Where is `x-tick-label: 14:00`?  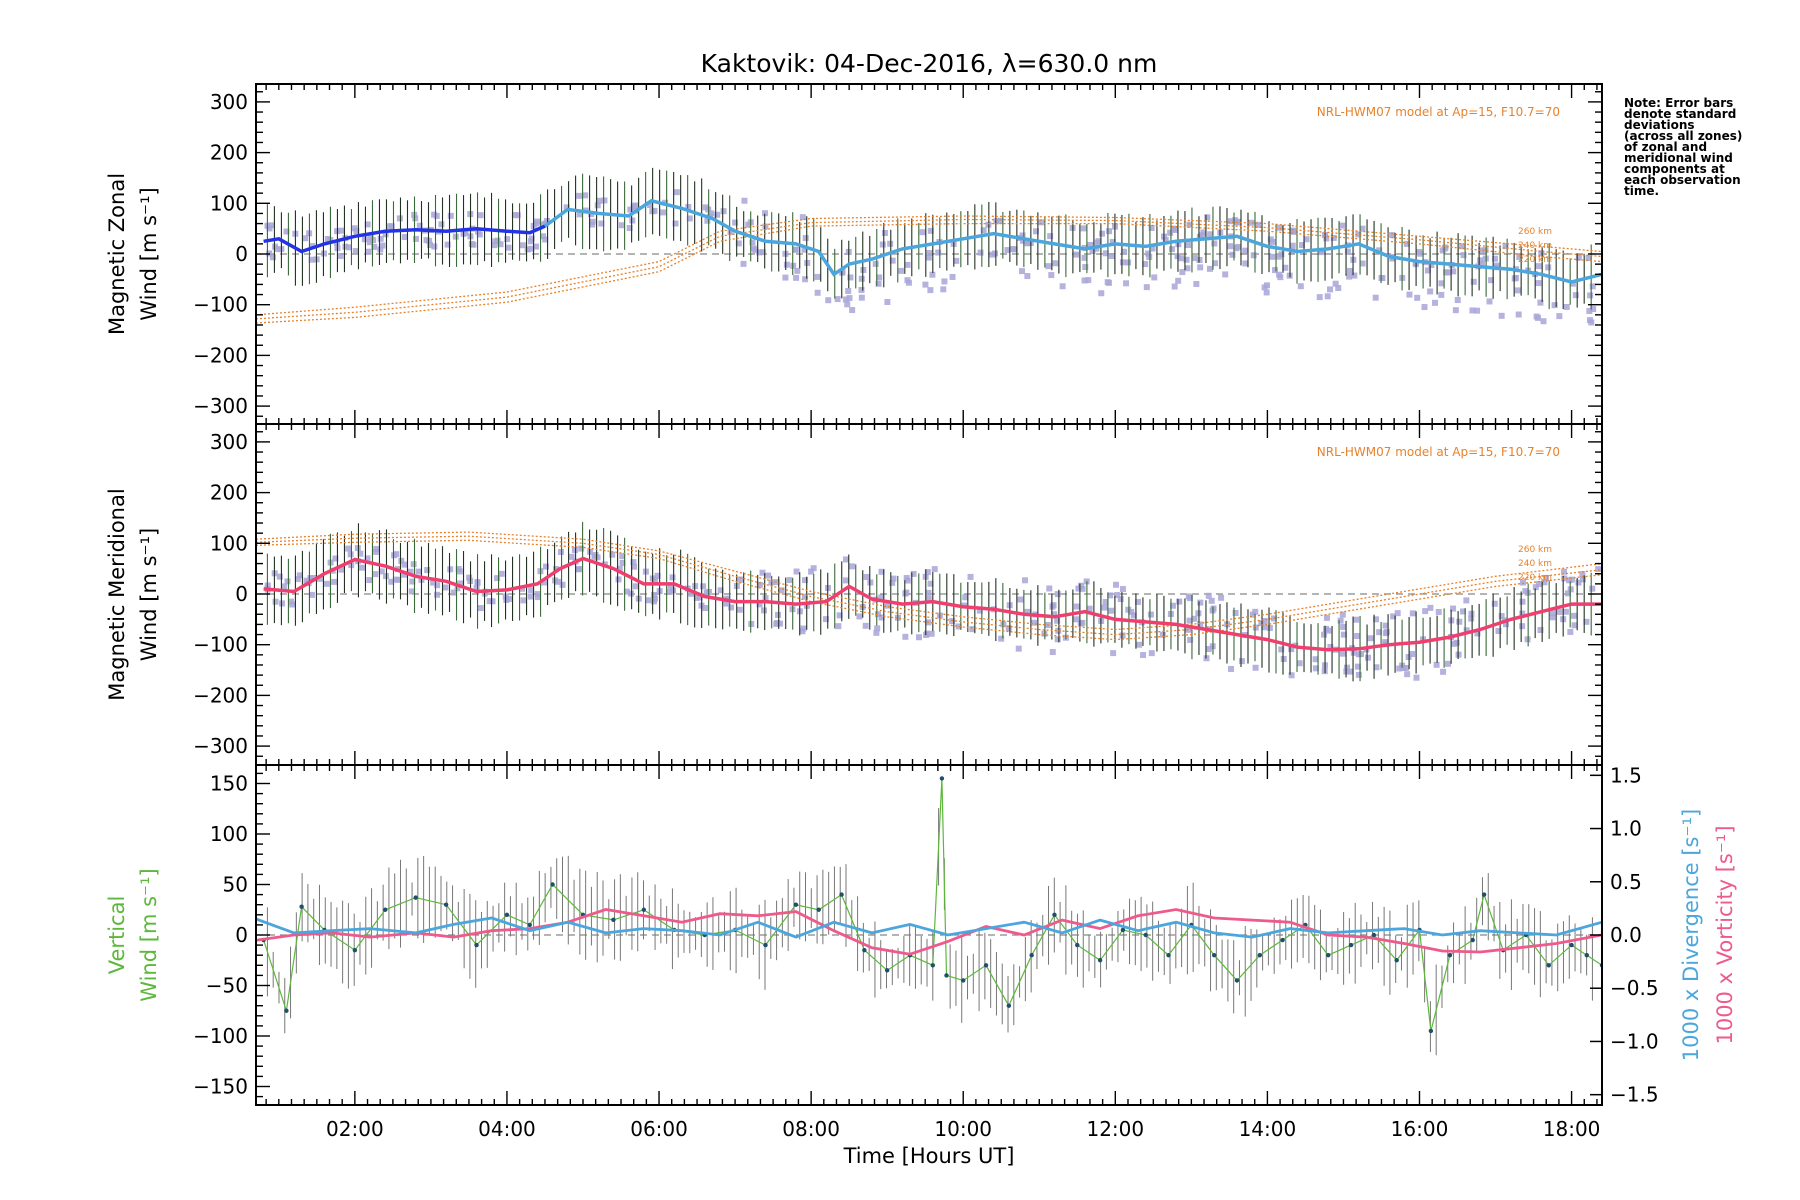 x-tick-label: 14:00 is located at coordinates (1268, 1129).